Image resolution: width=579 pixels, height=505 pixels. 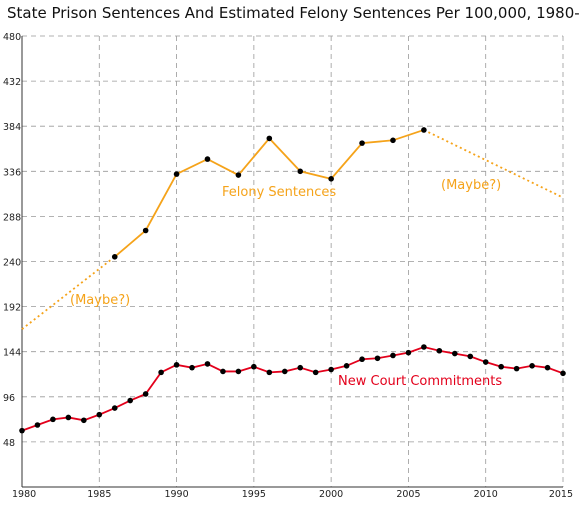 I want to click on y-tick-label: 480, so click(x=12, y=37).